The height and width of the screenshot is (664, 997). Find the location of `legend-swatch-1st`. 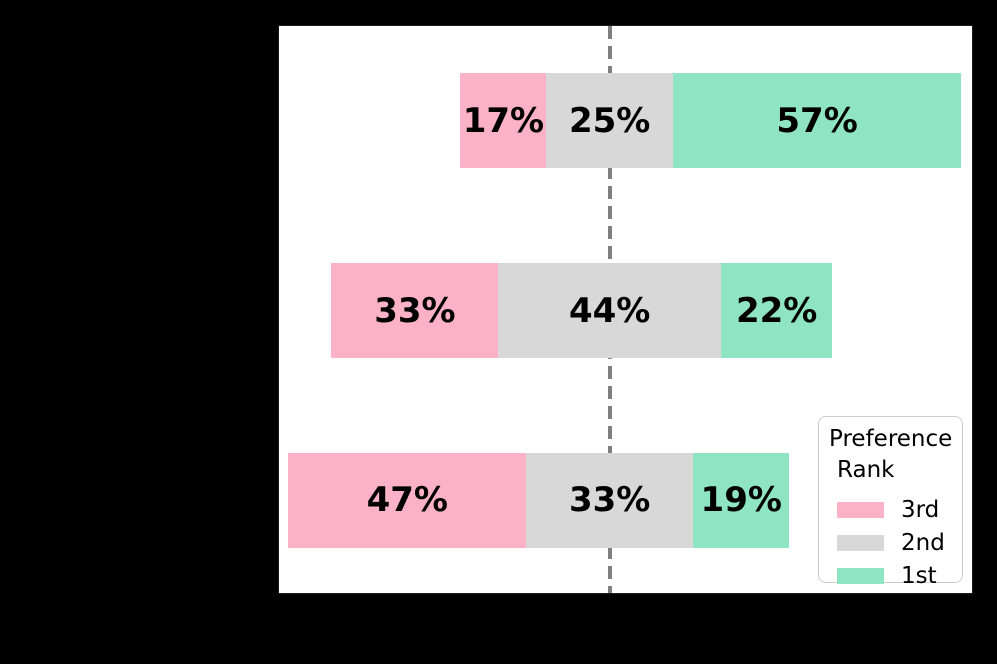

legend-swatch-1st is located at coordinates (860, 575).